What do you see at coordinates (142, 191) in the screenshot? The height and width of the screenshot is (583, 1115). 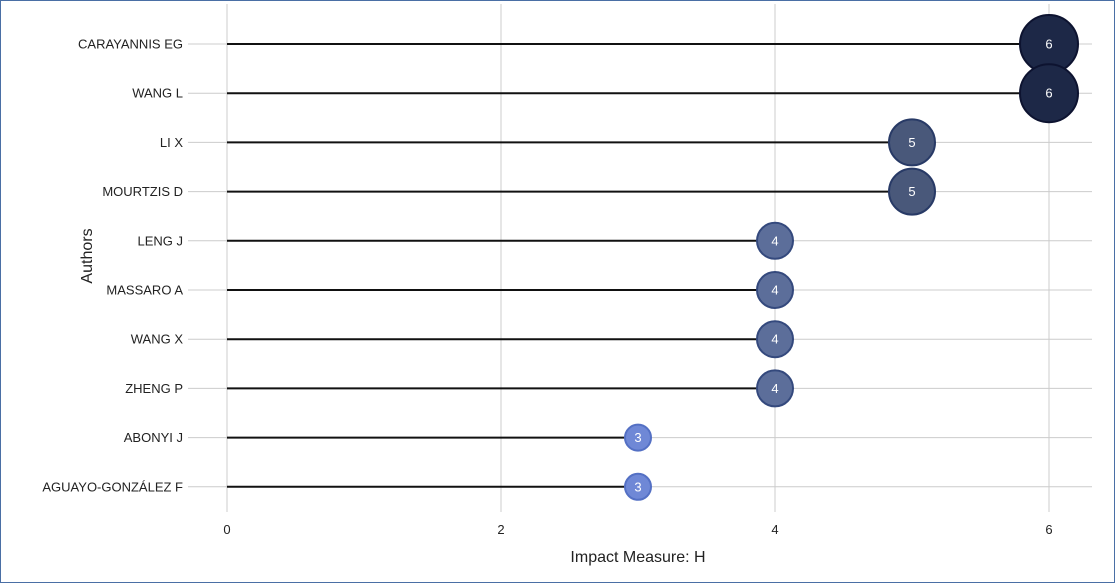 I see `y-tick-label: MOURTZIS D` at bounding box center [142, 191].